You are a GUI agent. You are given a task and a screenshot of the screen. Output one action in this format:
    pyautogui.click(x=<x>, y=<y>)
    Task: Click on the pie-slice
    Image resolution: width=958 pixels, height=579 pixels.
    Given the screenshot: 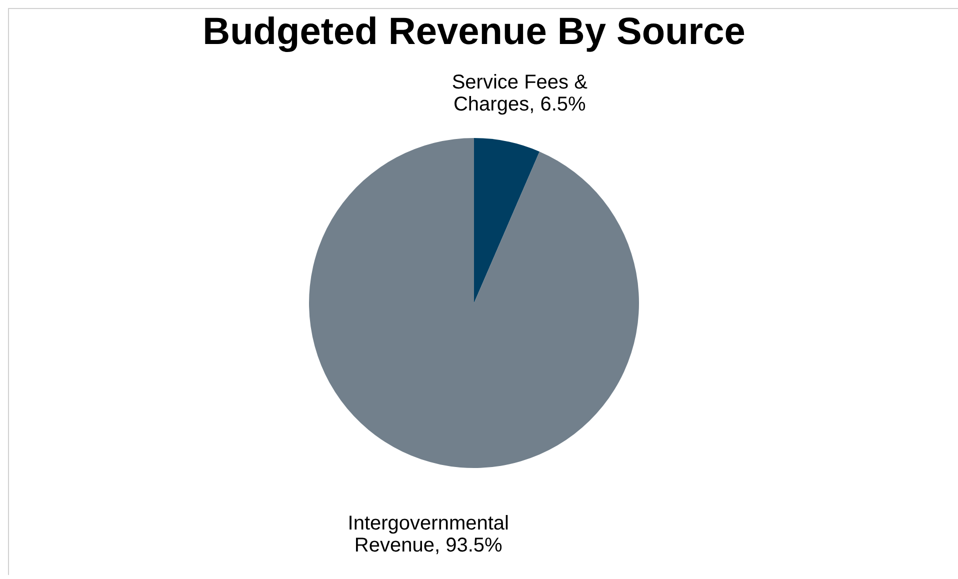 What is the action you would take?
    pyautogui.click(x=507, y=220)
    